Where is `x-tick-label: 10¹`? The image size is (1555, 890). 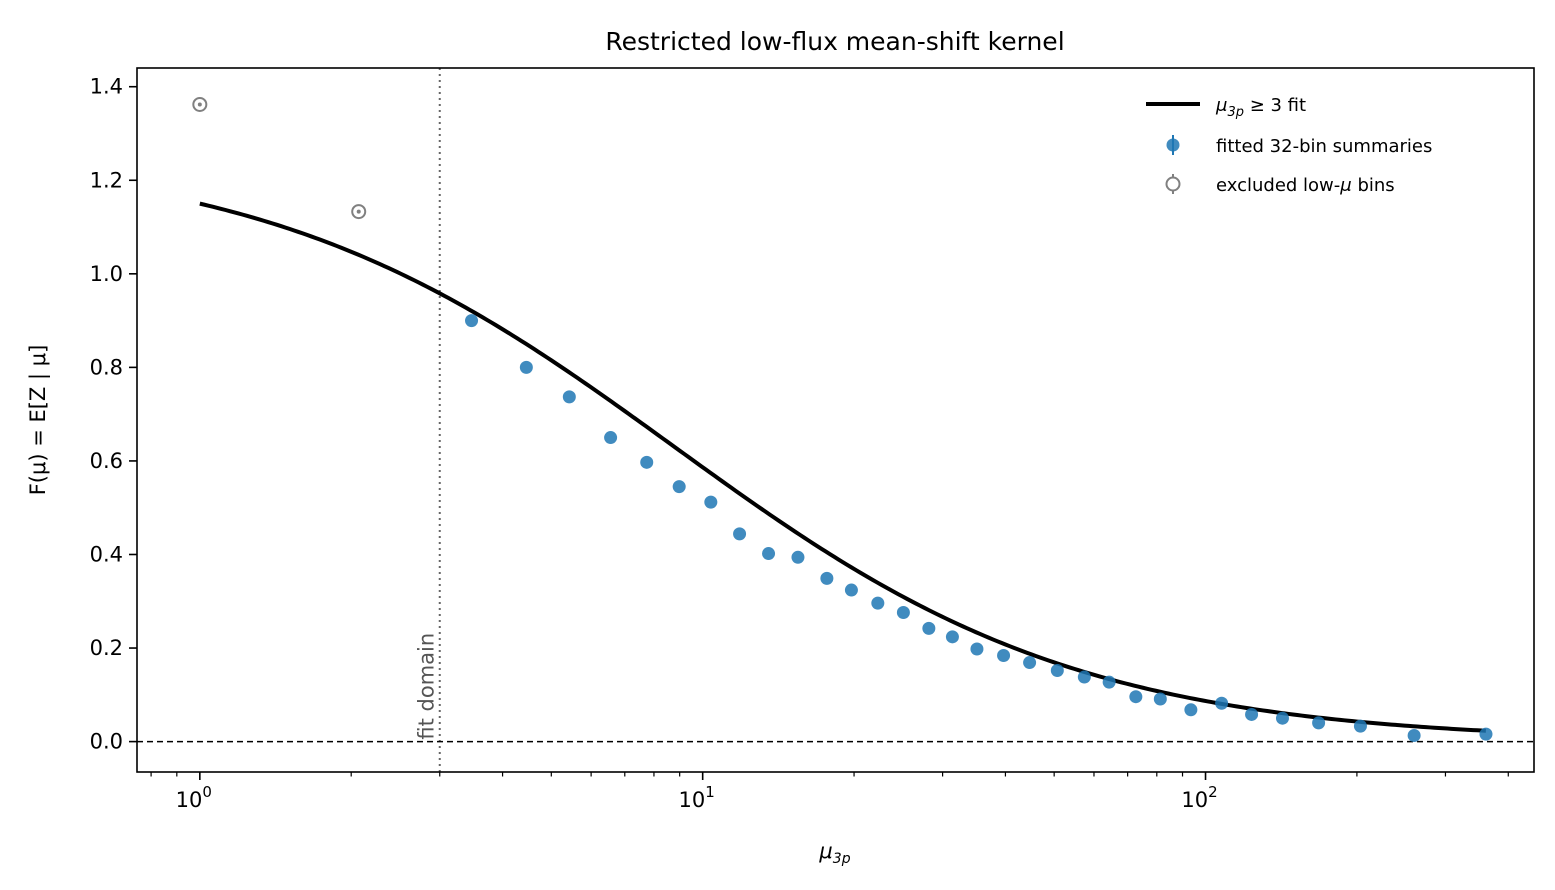
x-tick-label: 10¹ is located at coordinates (697, 797).